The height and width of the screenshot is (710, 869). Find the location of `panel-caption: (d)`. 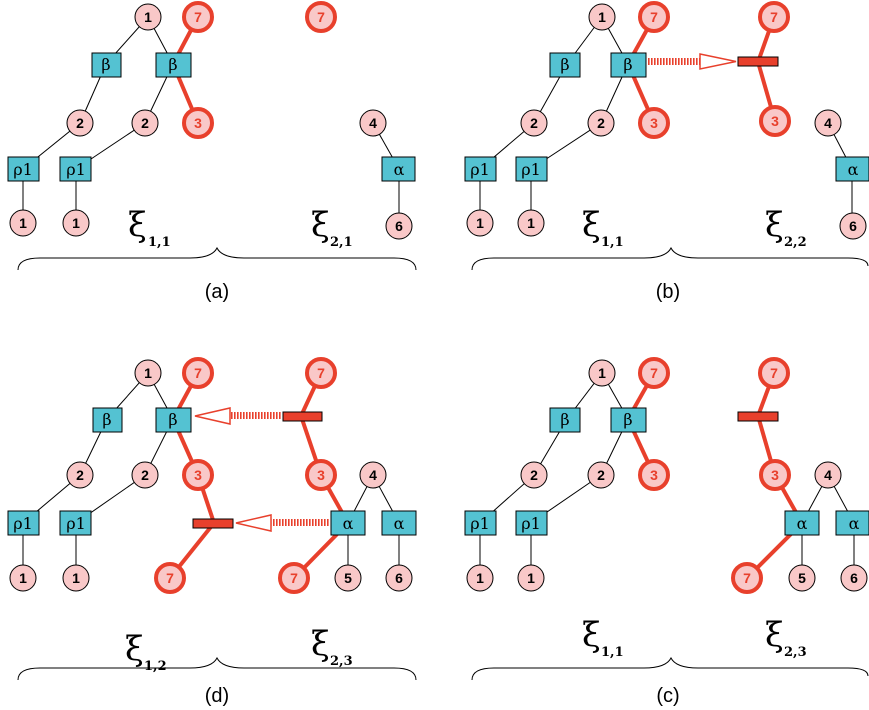

panel-caption: (d) is located at coordinates (217, 696).